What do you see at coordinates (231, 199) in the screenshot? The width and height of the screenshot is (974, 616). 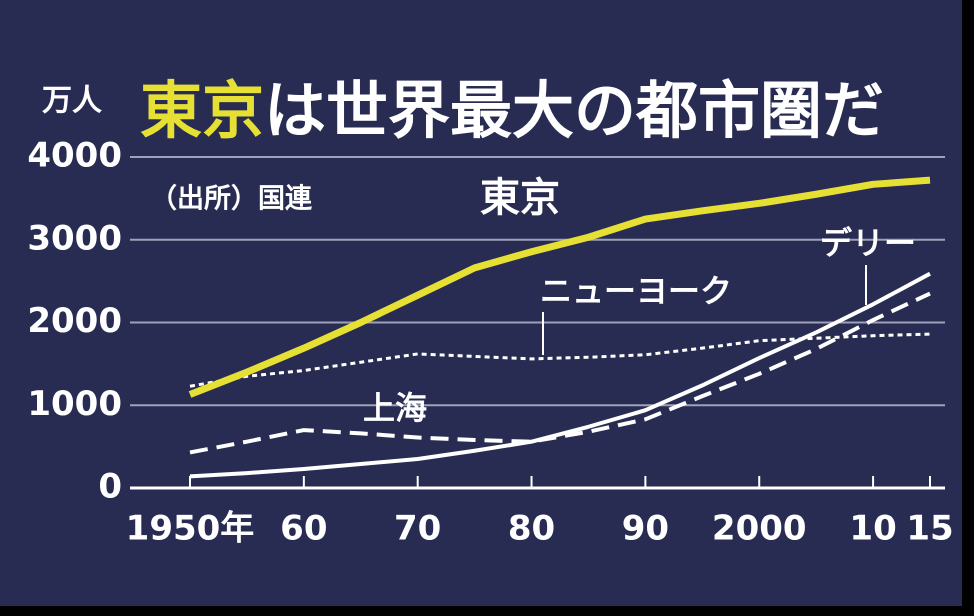 I see `source: （出所）国連` at bounding box center [231, 199].